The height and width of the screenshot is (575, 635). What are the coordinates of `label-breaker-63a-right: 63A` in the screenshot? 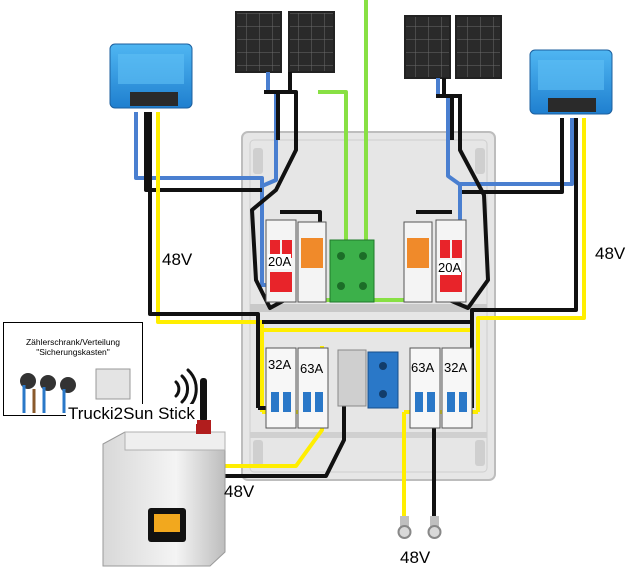 It's located at (423, 367).